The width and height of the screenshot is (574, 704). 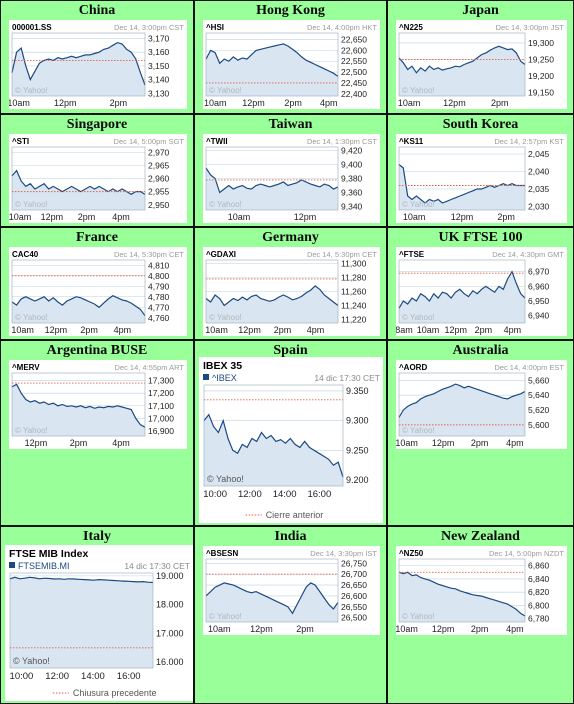 What do you see at coordinates (357, 421) in the screenshot?
I see `y-tick-label: 9.300` at bounding box center [357, 421].